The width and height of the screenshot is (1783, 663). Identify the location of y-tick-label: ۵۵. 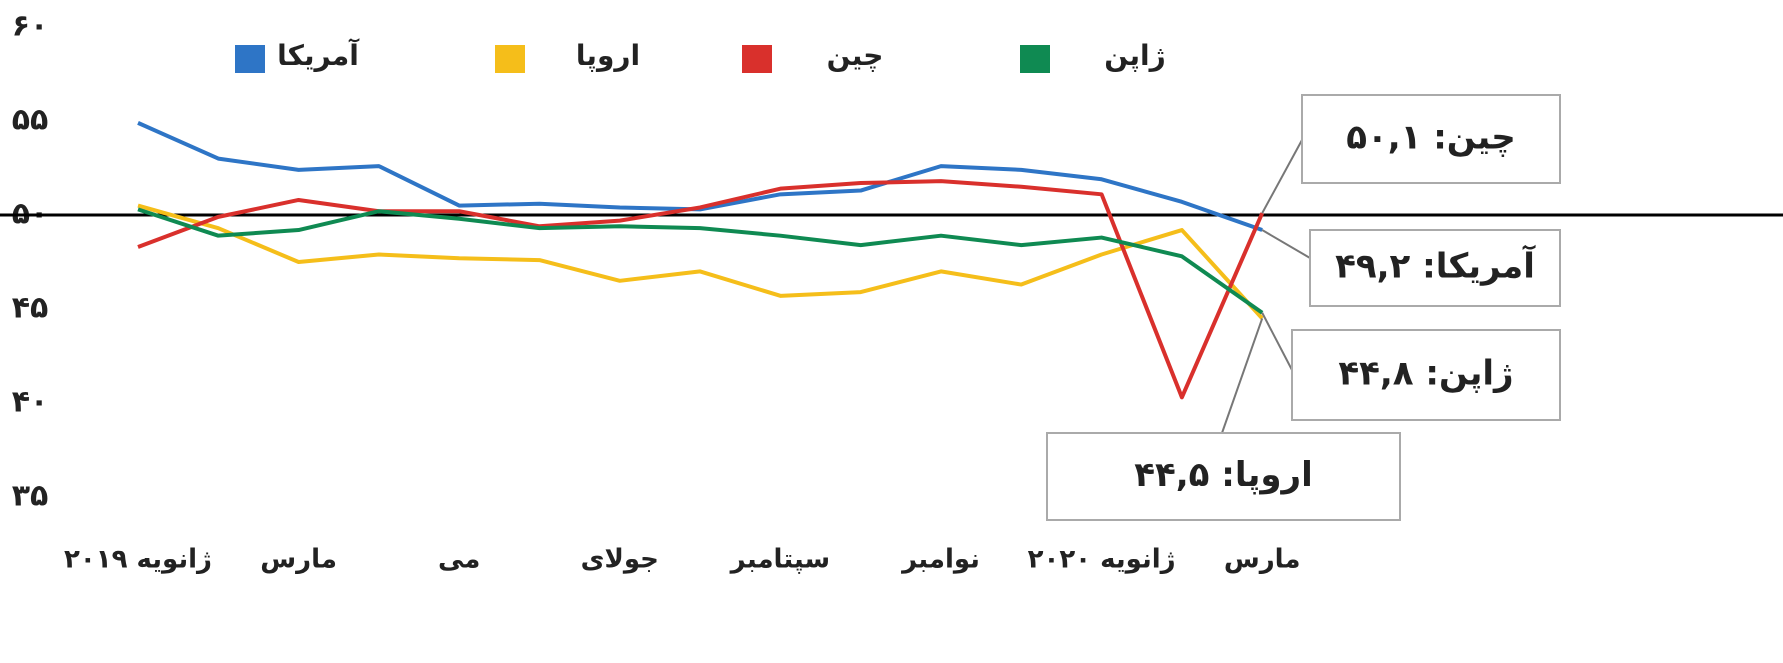
(30, 120).